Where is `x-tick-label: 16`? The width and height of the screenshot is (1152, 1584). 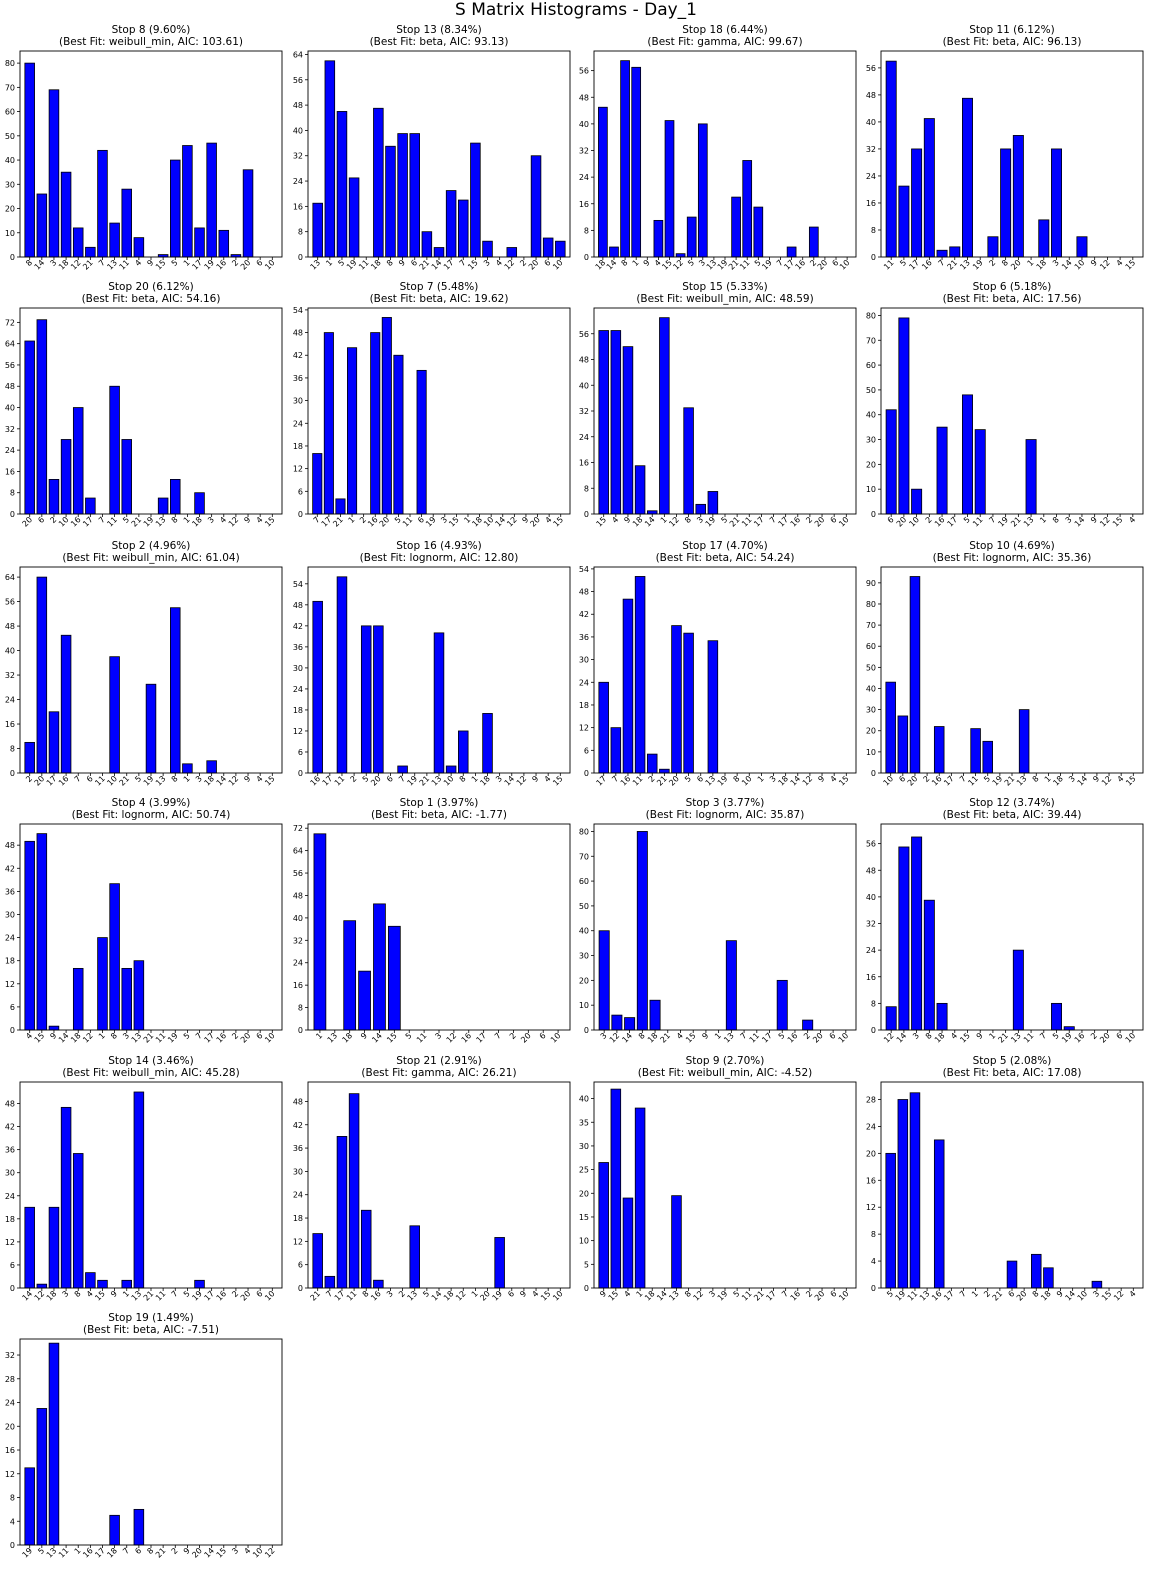
x-tick-label: 16 is located at coordinates (796, 1296).